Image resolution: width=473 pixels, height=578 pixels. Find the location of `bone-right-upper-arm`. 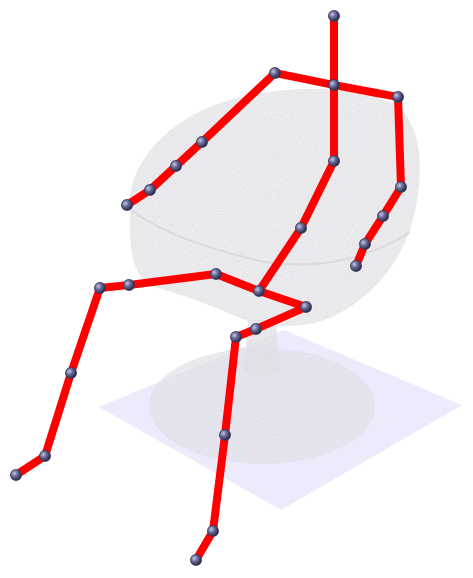

bone-right-upper-arm is located at coordinates (399, 142).